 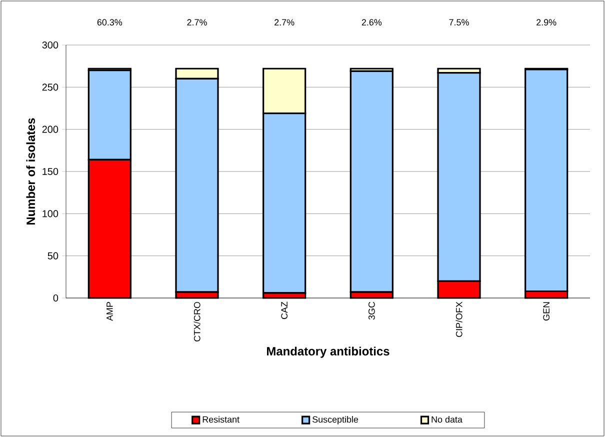 What do you see at coordinates (371, 311) in the screenshot?
I see `x-tick-label: 3GC` at bounding box center [371, 311].